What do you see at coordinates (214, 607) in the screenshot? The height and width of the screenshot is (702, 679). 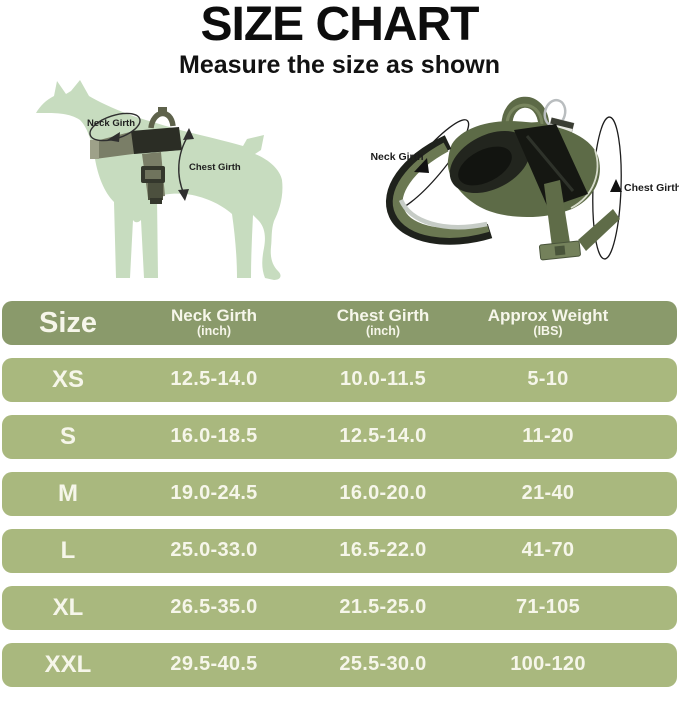 I see `neck-girth-value: 26.5-35.0` at bounding box center [214, 607].